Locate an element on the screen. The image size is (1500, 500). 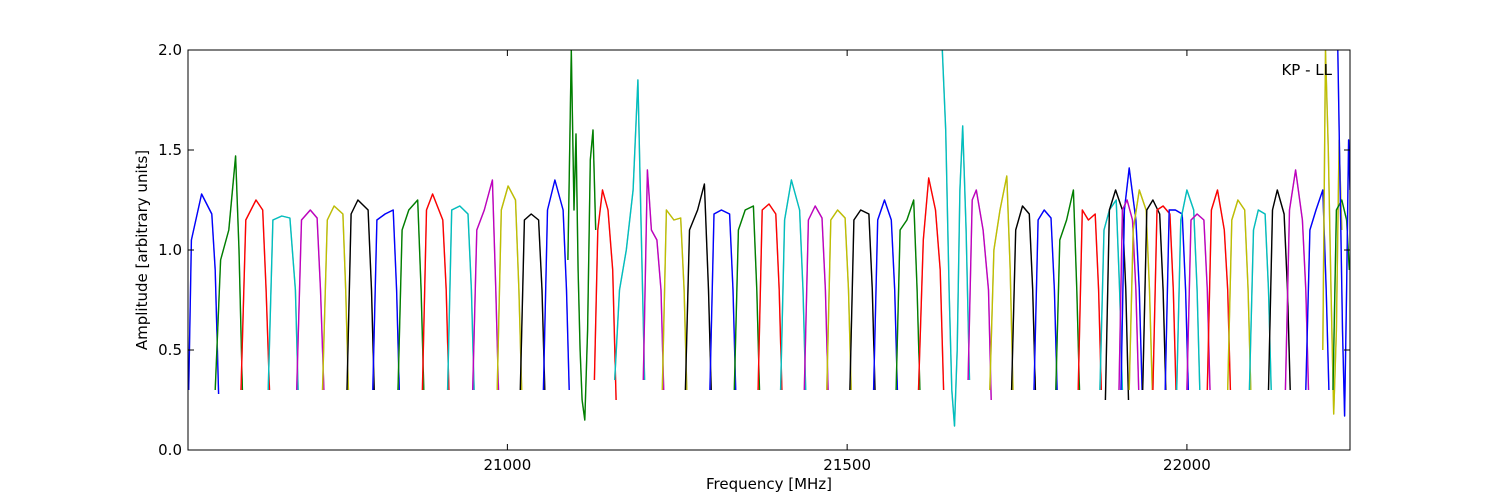
x-tick-label-1: 21500 is located at coordinates (847, 465).